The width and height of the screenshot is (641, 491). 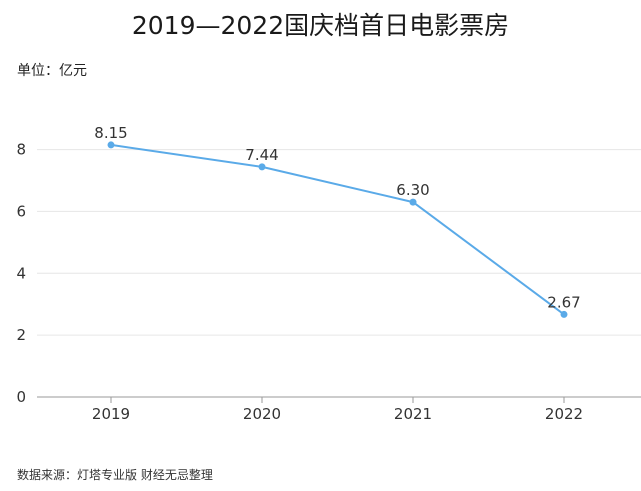 What do you see at coordinates (21, 273) in the screenshot?
I see `y-tick-label-4: 4` at bounding box center [21, 273].